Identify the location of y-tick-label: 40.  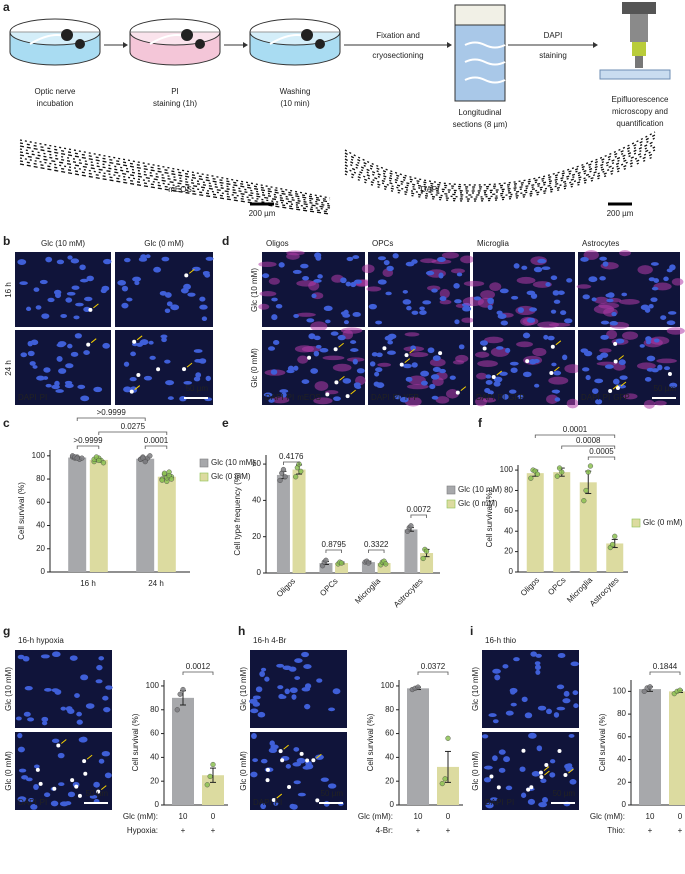
(508, 530).